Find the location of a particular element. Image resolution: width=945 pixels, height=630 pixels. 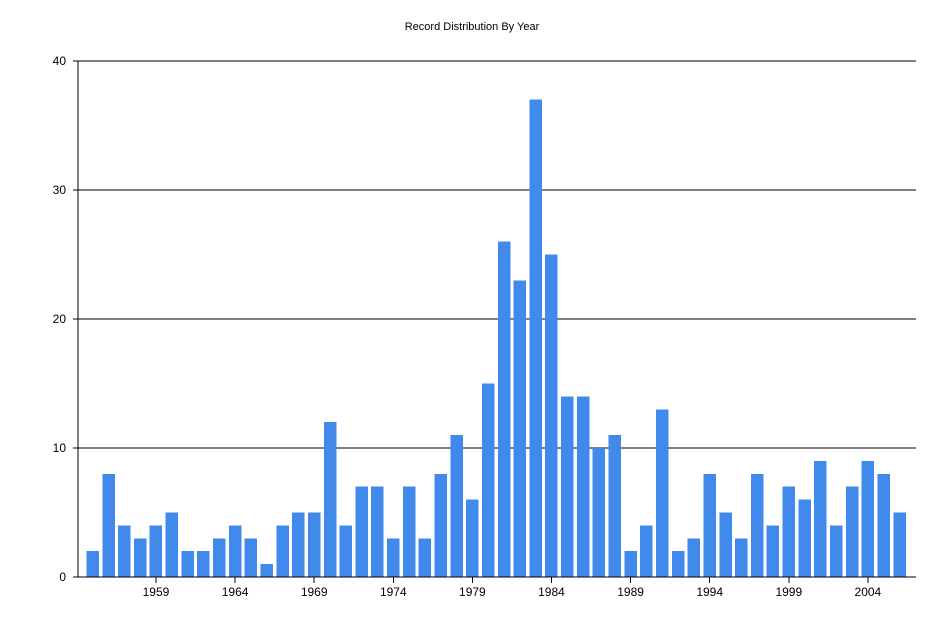

bar-1990 is located at coordinates (646, 551).